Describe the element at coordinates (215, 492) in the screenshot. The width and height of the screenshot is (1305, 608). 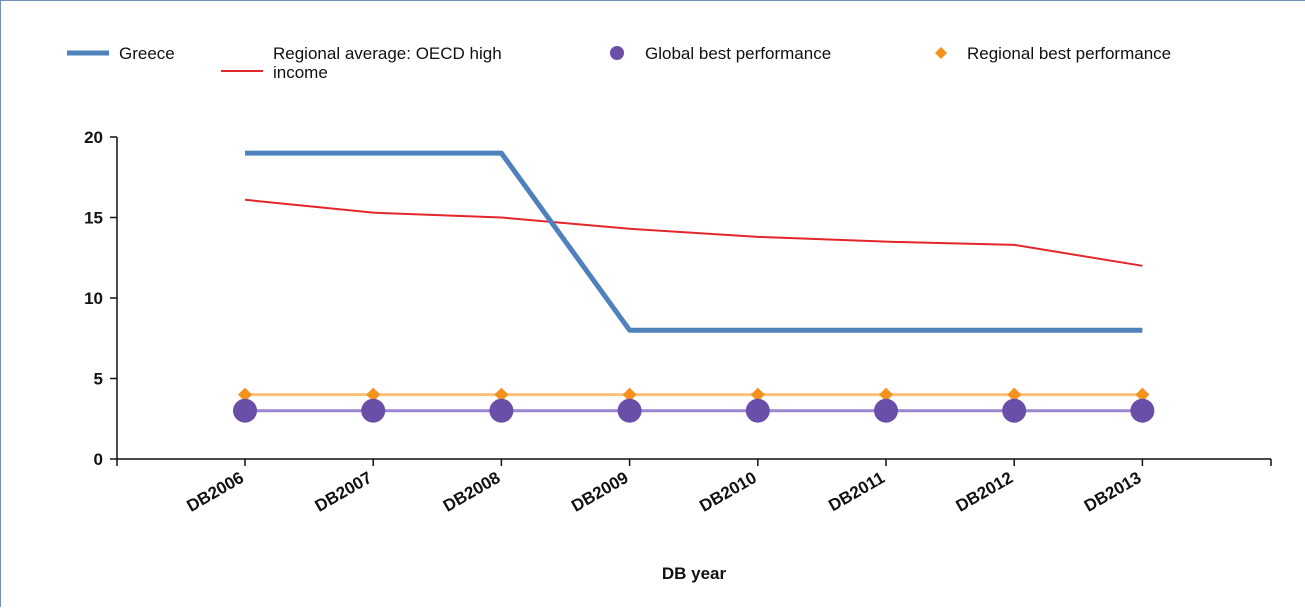
I see `x-tick-label: DB2006` at that location.